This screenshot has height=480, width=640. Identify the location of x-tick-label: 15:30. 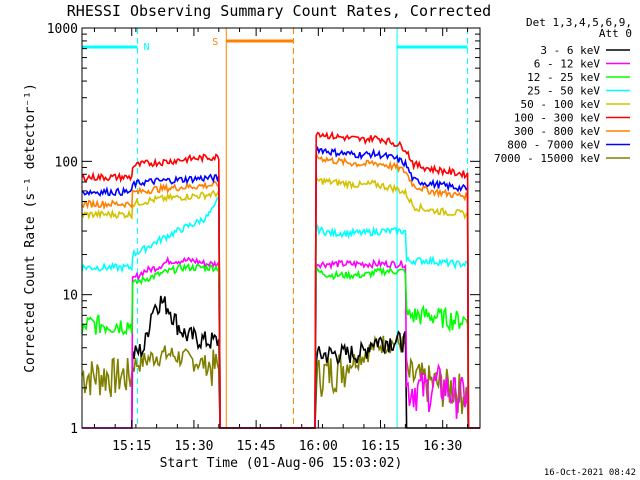
(193, 446).